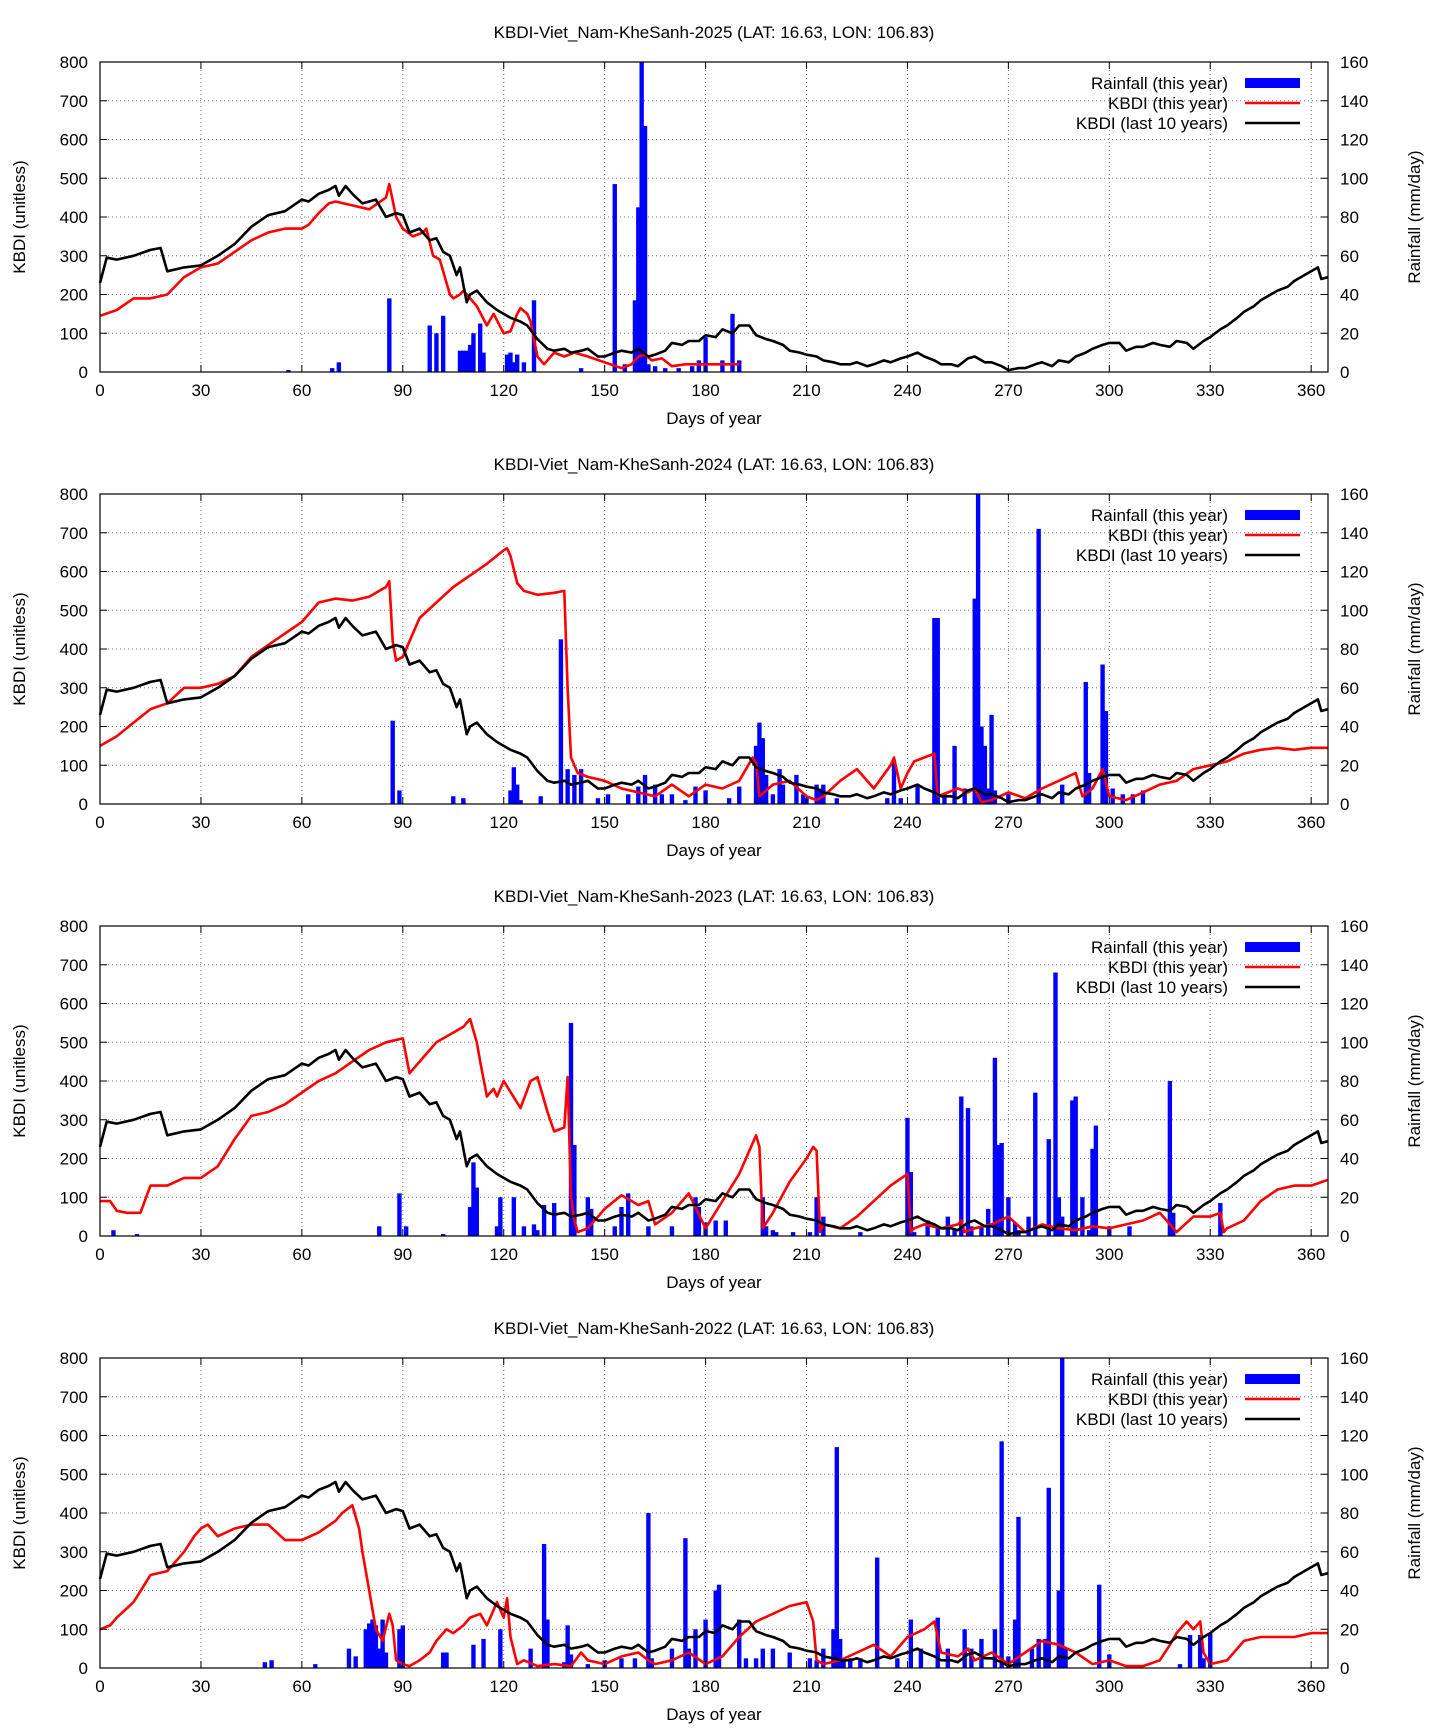  What do you see at coordinates (1311, 1254) in the screenshot?
I see `x-tick-label: 360` at bounding box center [1311, 1254].